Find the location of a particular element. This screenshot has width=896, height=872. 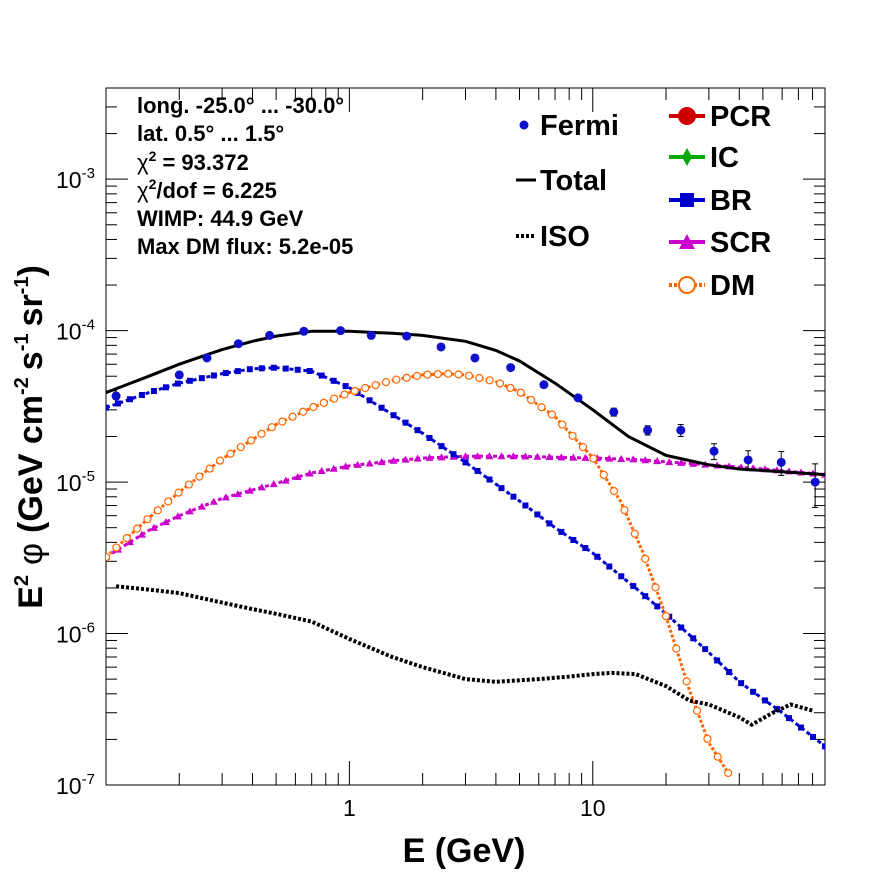

chi-symbol: χ is located at coordinates (143, 190).